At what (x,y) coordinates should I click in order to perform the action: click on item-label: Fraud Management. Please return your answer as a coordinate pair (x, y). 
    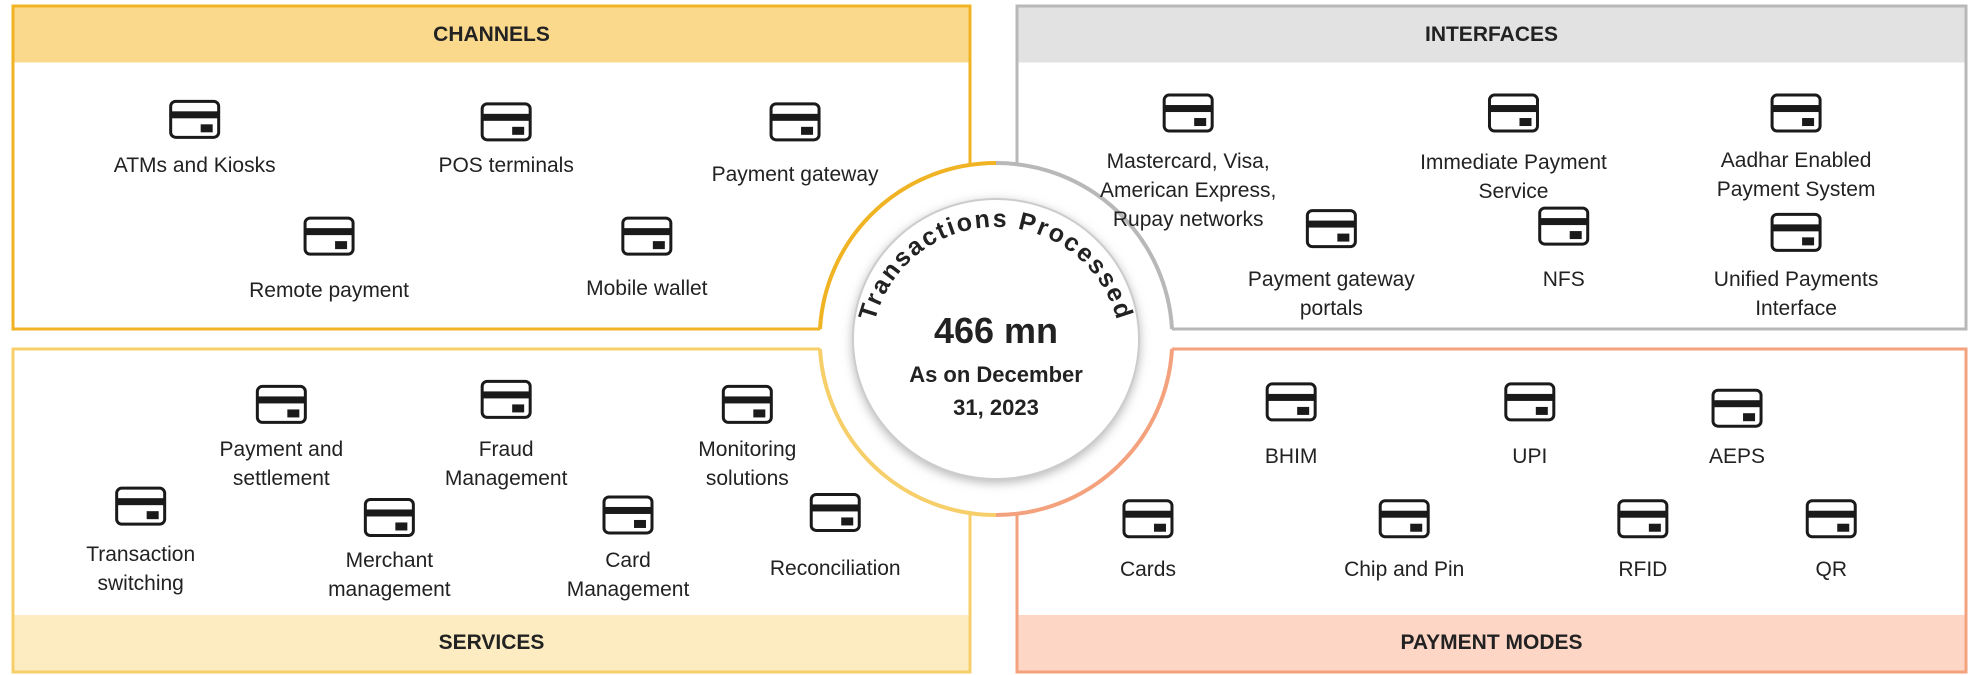
    Looking at the image, I should click on (506, 463).